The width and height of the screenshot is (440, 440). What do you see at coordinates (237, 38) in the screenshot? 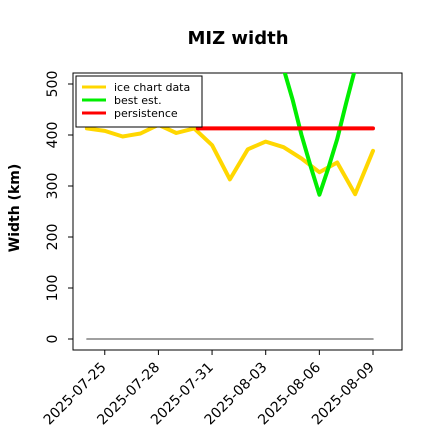
I see `chart-title: MIZ width` at bounding box center [237, 38].